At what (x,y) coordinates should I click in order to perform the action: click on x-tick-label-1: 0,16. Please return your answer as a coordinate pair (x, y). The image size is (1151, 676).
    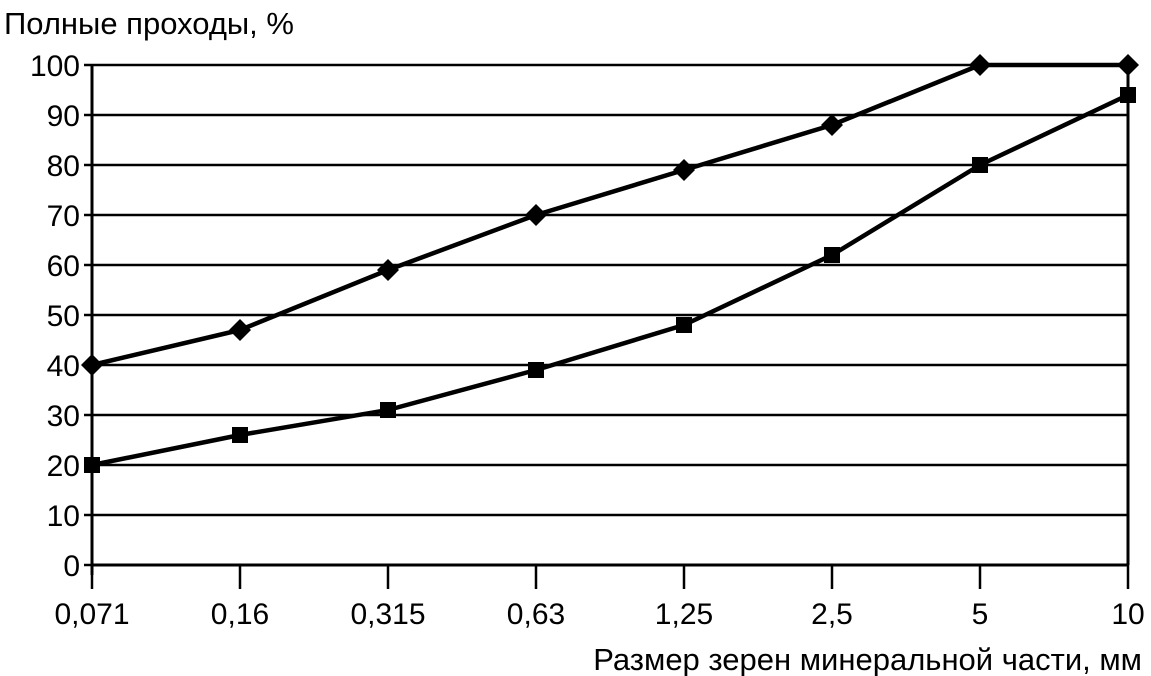
    Looking at the image, I should click on (240, 614).